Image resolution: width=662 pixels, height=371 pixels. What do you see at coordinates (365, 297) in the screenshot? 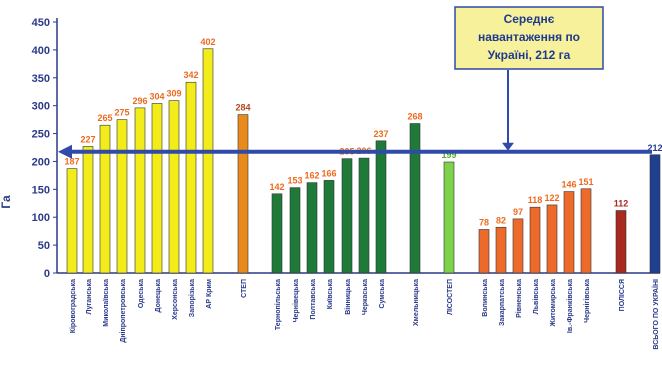
I see `category-label: Черкаська` at bounding box center [365, 297].